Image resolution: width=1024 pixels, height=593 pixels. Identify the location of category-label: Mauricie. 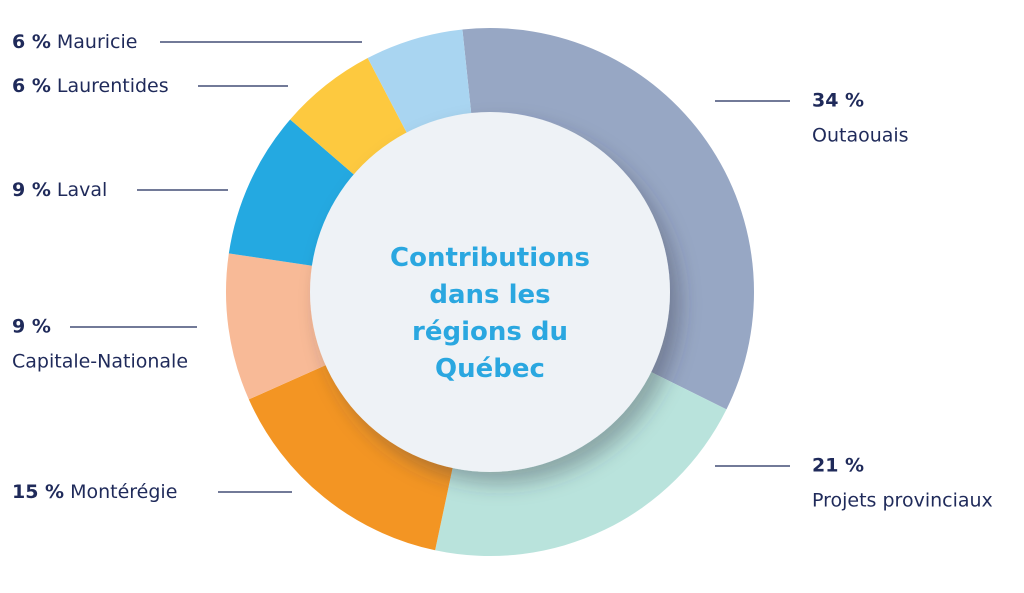
(97, 42).